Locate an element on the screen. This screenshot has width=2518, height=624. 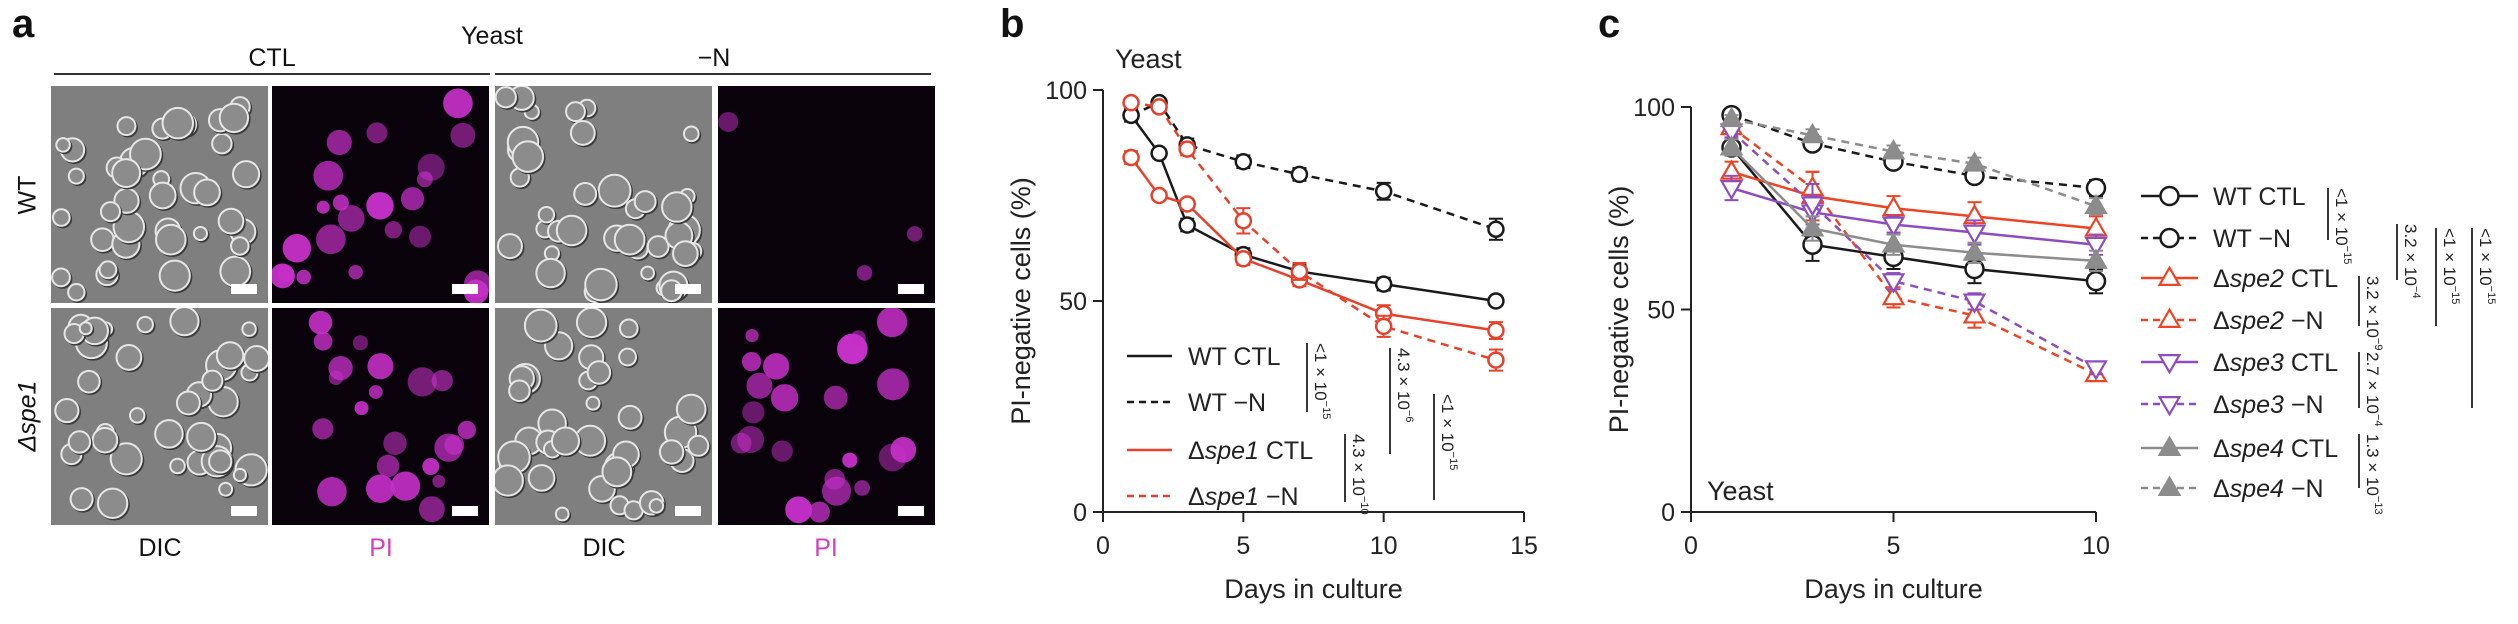
panel-a-title: Yeast is located at coordinates (492, 36).